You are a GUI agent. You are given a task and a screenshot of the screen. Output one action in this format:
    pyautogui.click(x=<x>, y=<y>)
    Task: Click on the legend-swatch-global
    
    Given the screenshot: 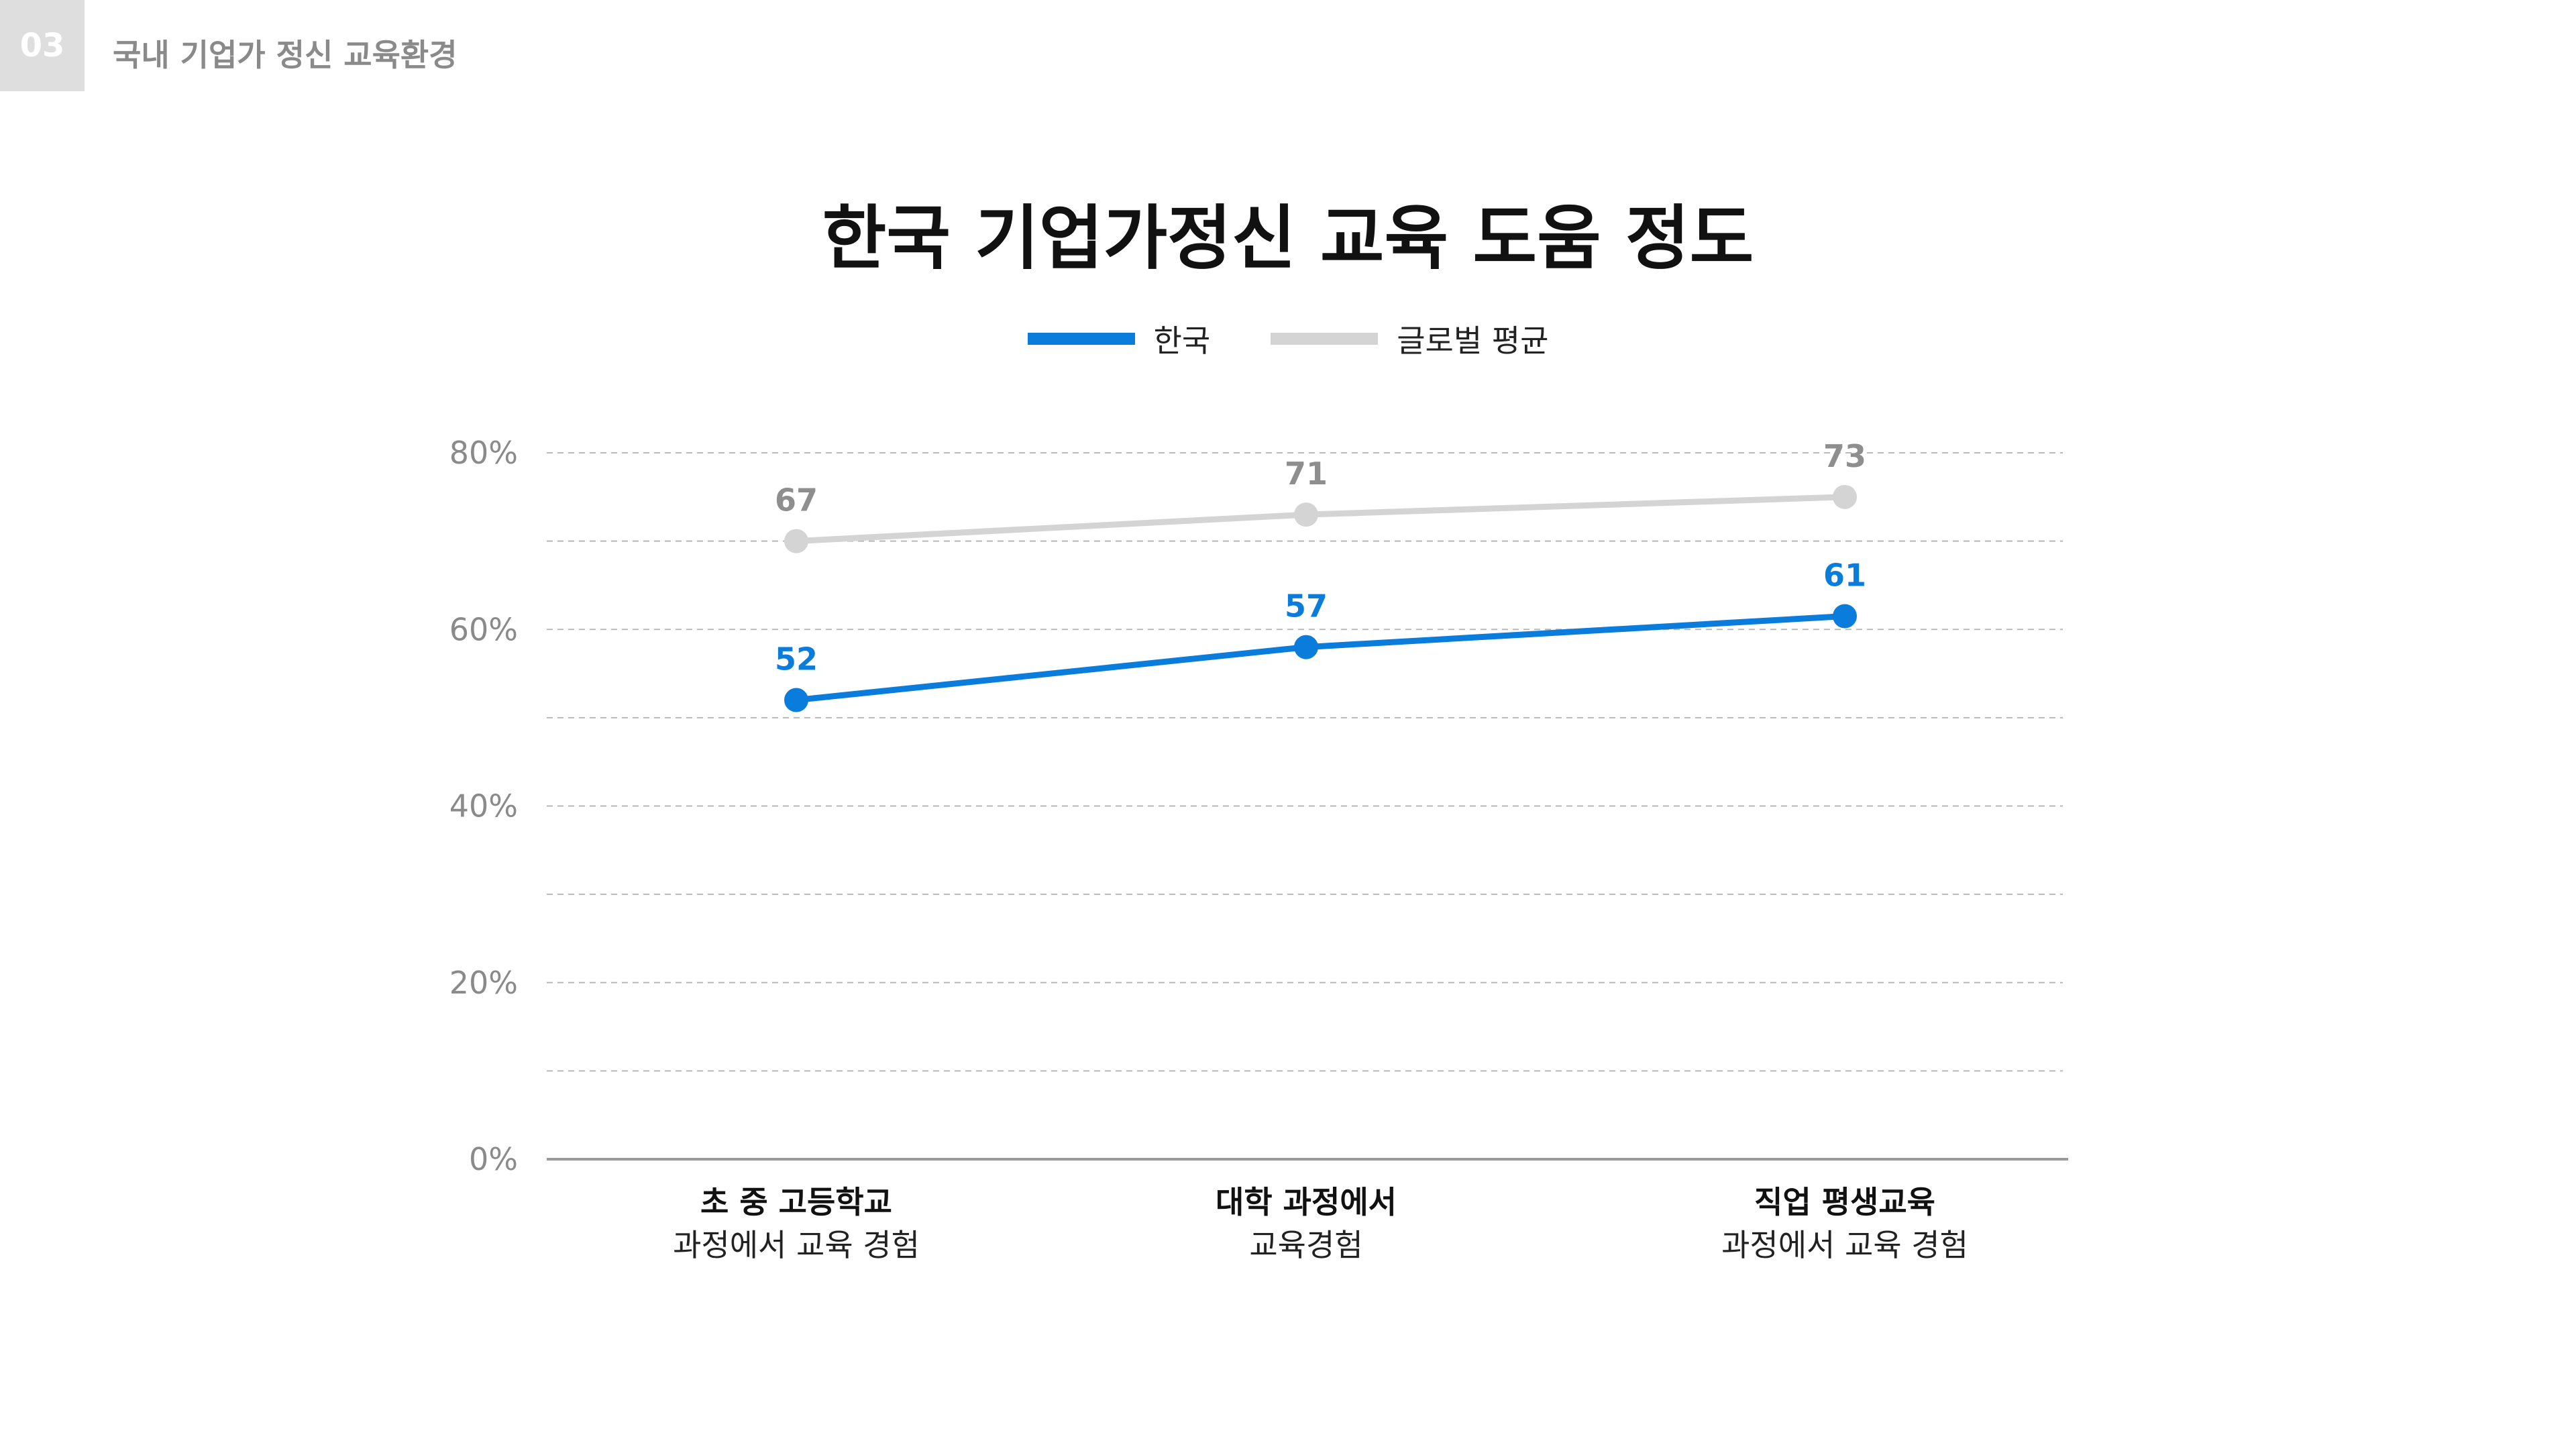 What is the action you would take?
    pyautogui.click(x=1325, y=339)
    